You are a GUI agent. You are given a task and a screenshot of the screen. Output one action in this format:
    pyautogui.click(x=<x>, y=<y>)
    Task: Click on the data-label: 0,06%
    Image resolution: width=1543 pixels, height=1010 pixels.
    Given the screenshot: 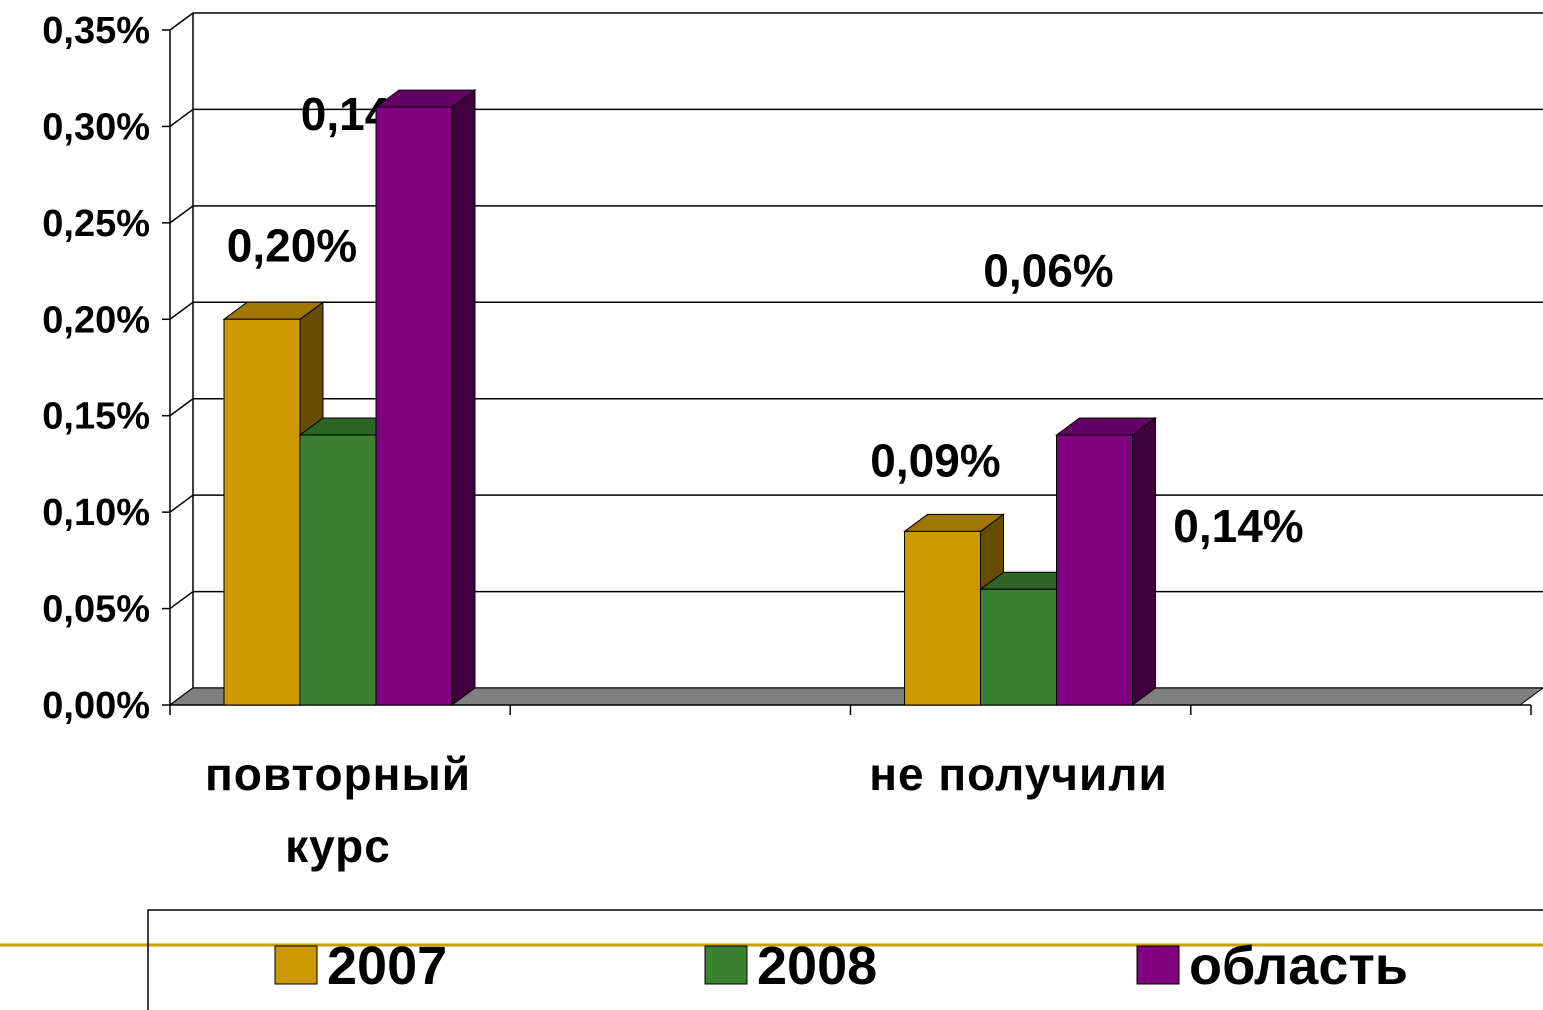 What is the action you would take?
    pyautogui.click(x=1048, y=270)
    